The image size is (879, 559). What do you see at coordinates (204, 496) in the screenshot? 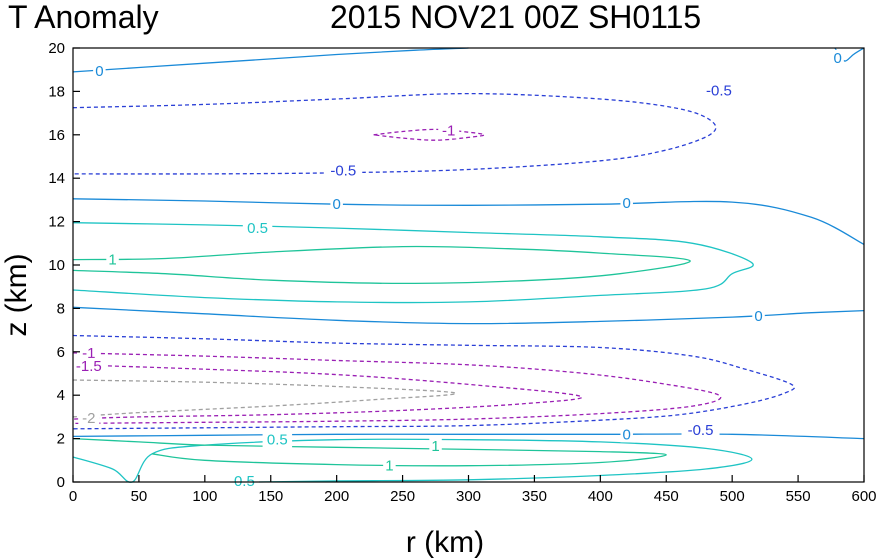
I see `x-tick-label: 100` at bounding box center [204, 496].